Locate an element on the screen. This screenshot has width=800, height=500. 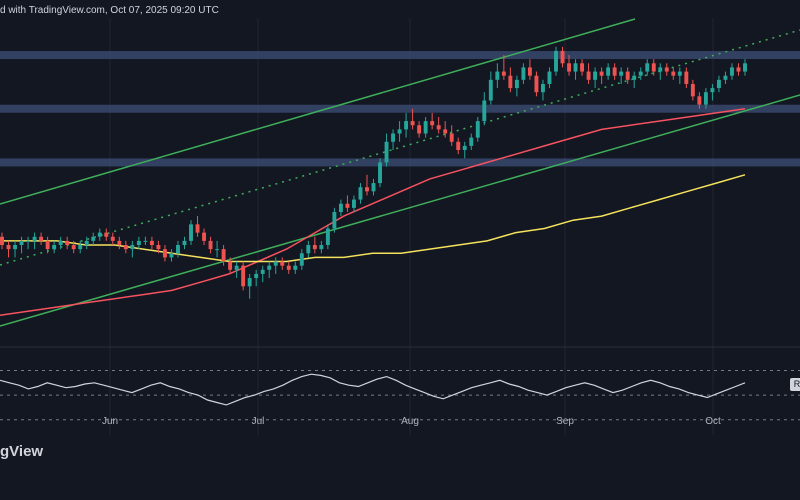
x-tick-label: Aug is located at coordinates (410, 421).